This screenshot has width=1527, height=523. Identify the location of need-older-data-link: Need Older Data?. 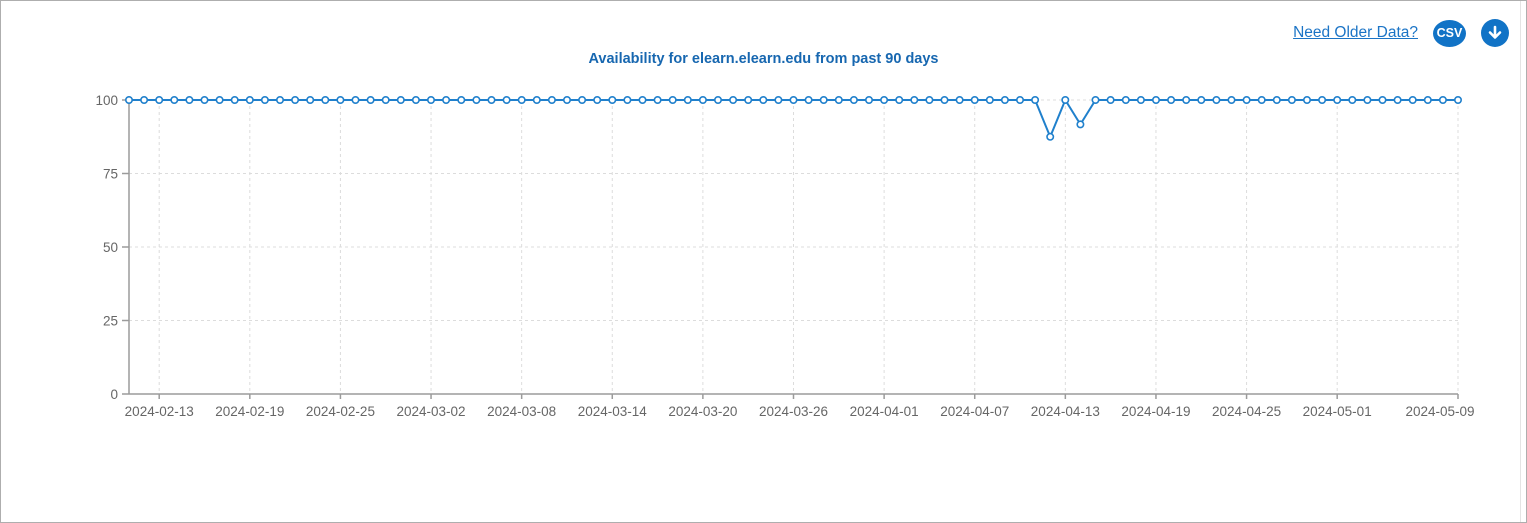
(1355, 32).